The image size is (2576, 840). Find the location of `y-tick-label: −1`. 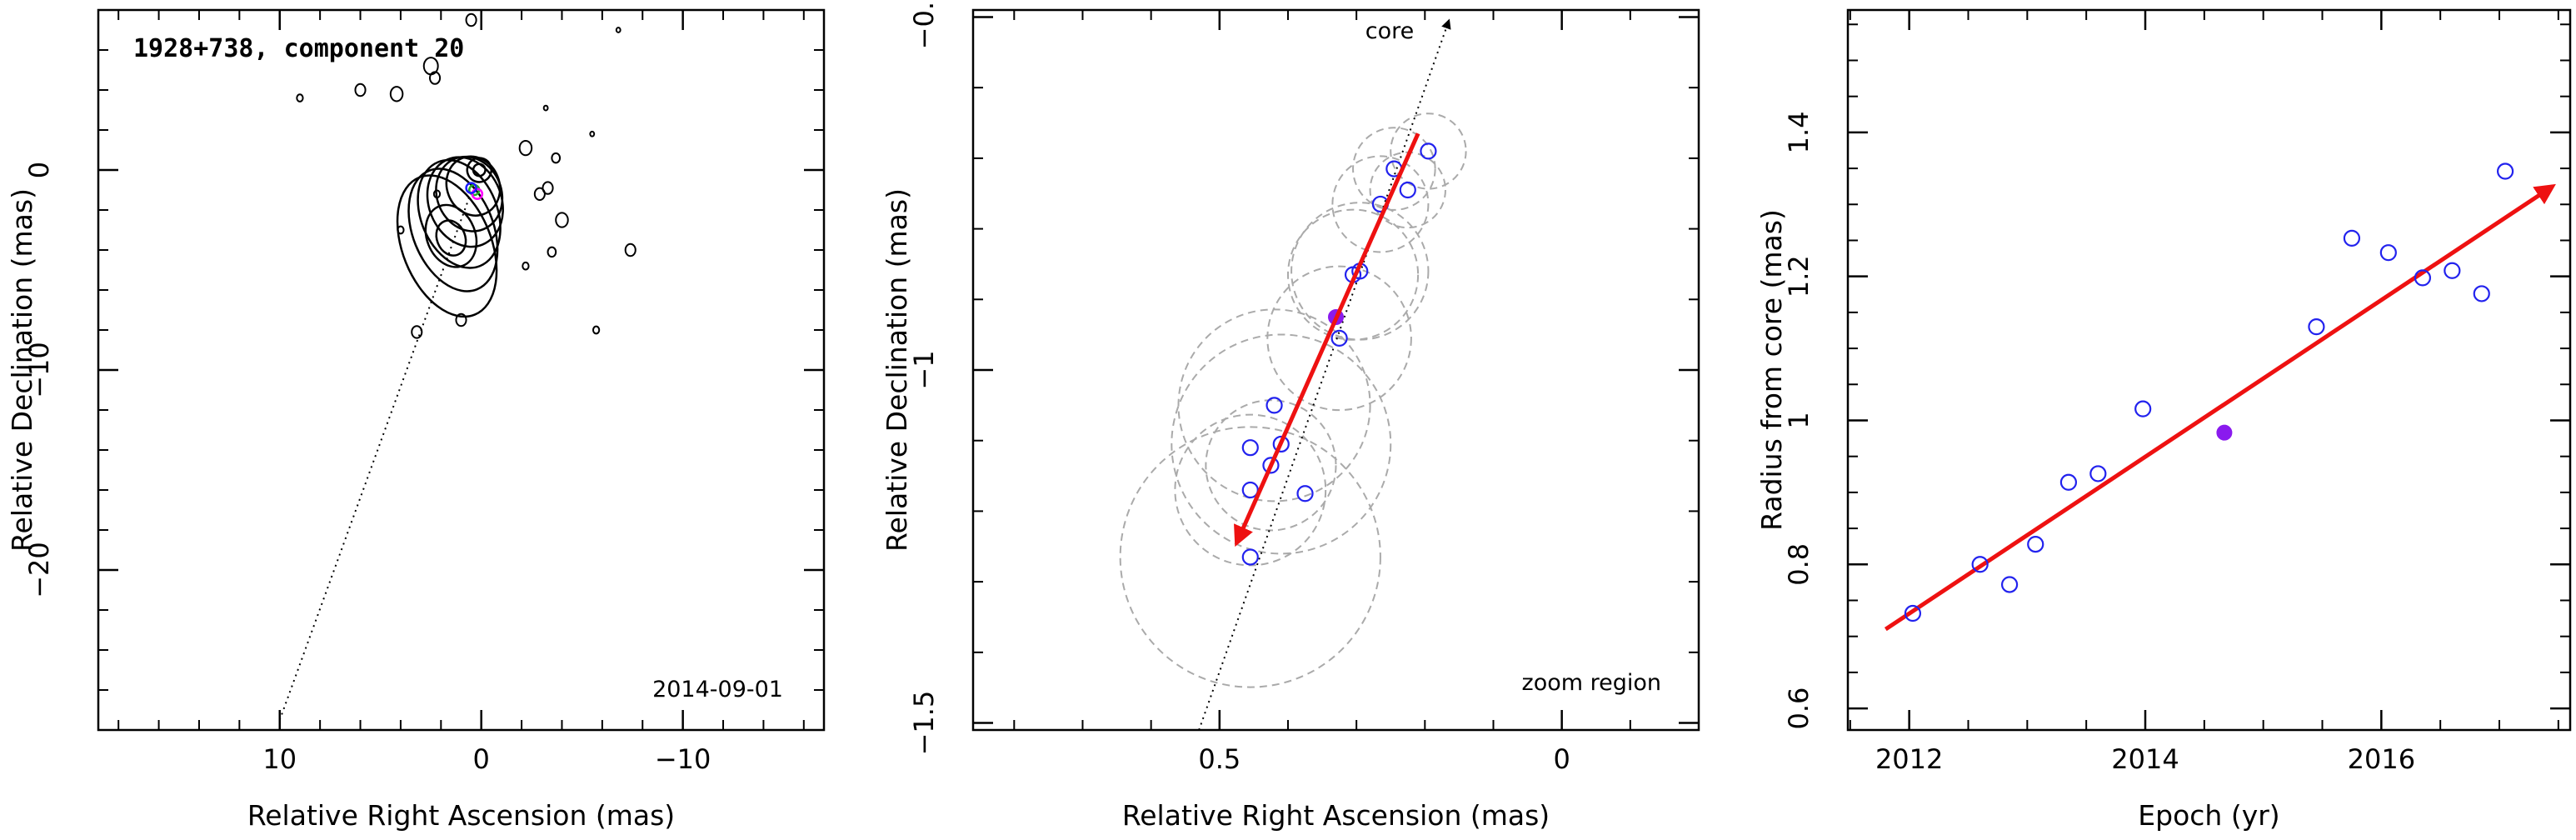

y-tick-label: −1 is located at coordinates (924, 369).